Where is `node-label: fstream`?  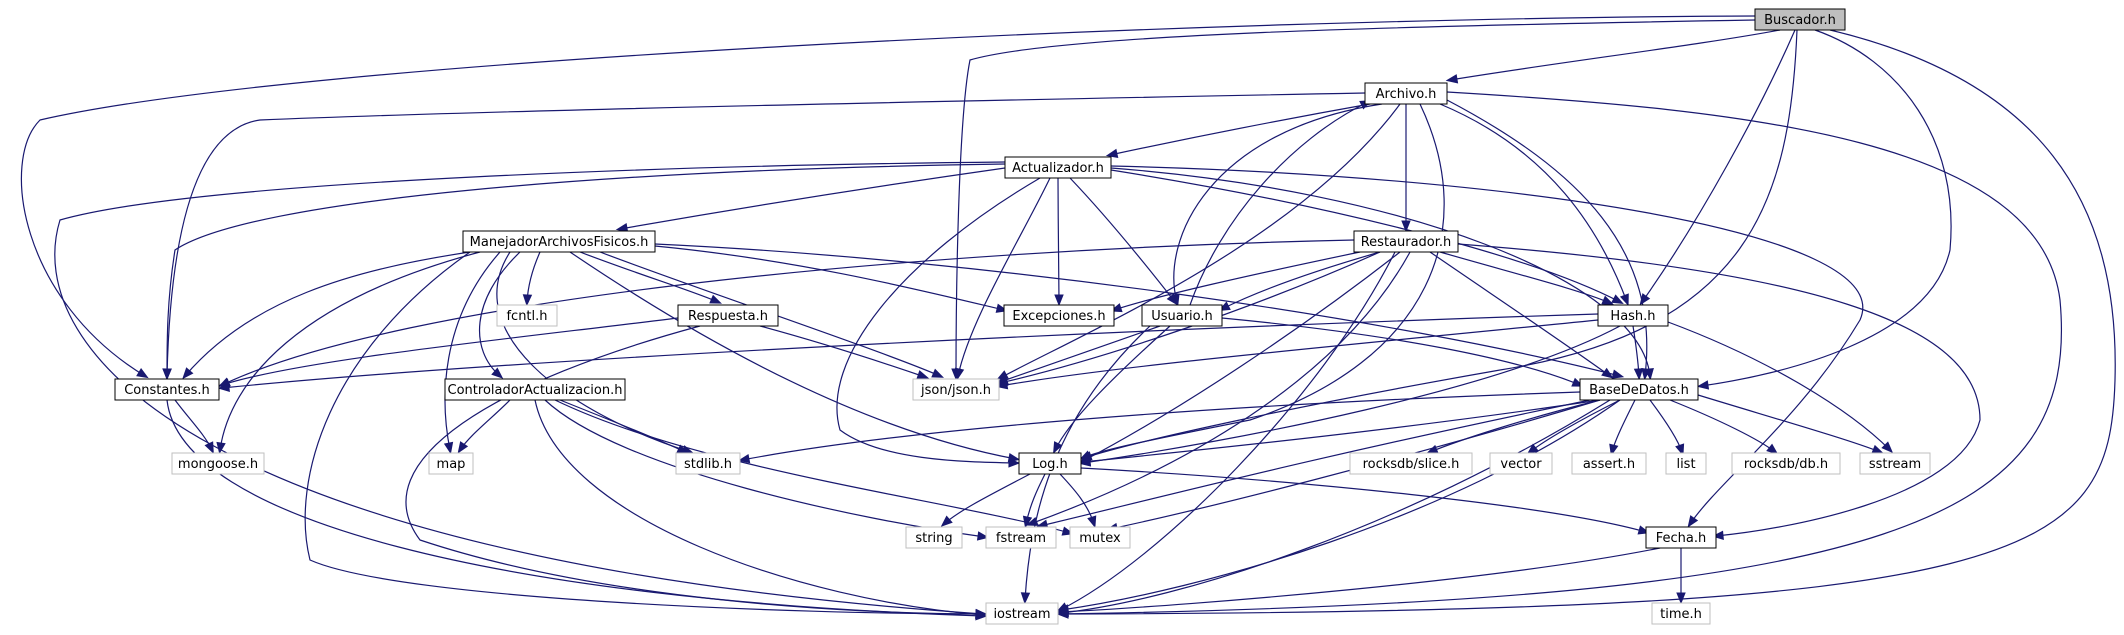 node-label: fstream is located at coordinates (1021, 538).